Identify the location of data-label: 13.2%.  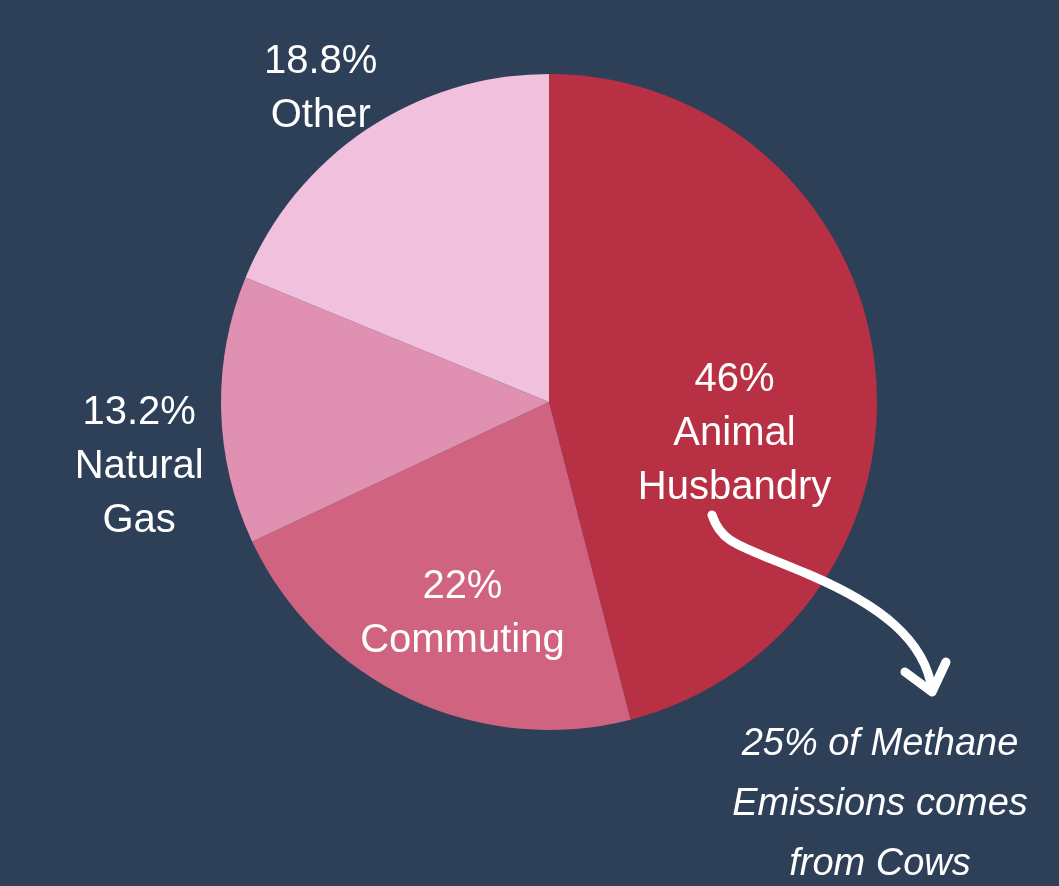
(139, 410).